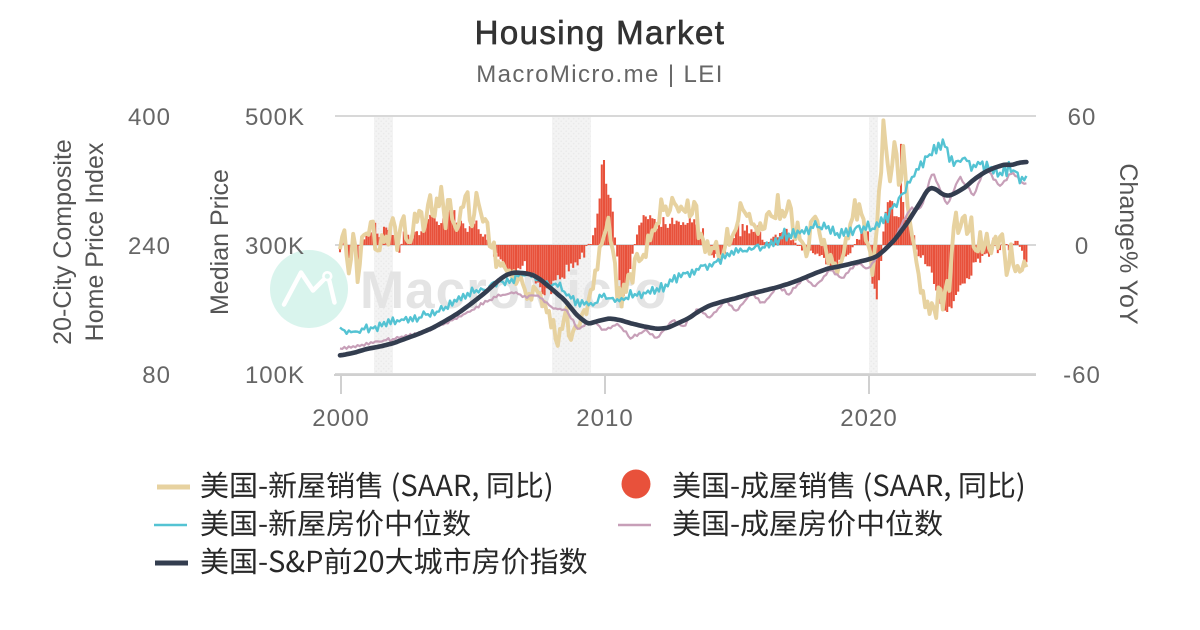  Describe the element at coordinates (604, 418) in the screenshot. I see `svg-text: 2010` at that location.